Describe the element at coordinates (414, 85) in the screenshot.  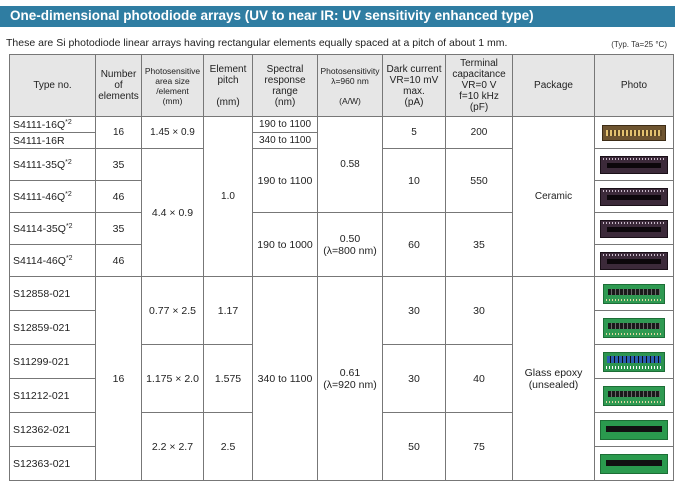
I see `header-dark-current: Dark current VR=10 mV max. (pA)` at that location.